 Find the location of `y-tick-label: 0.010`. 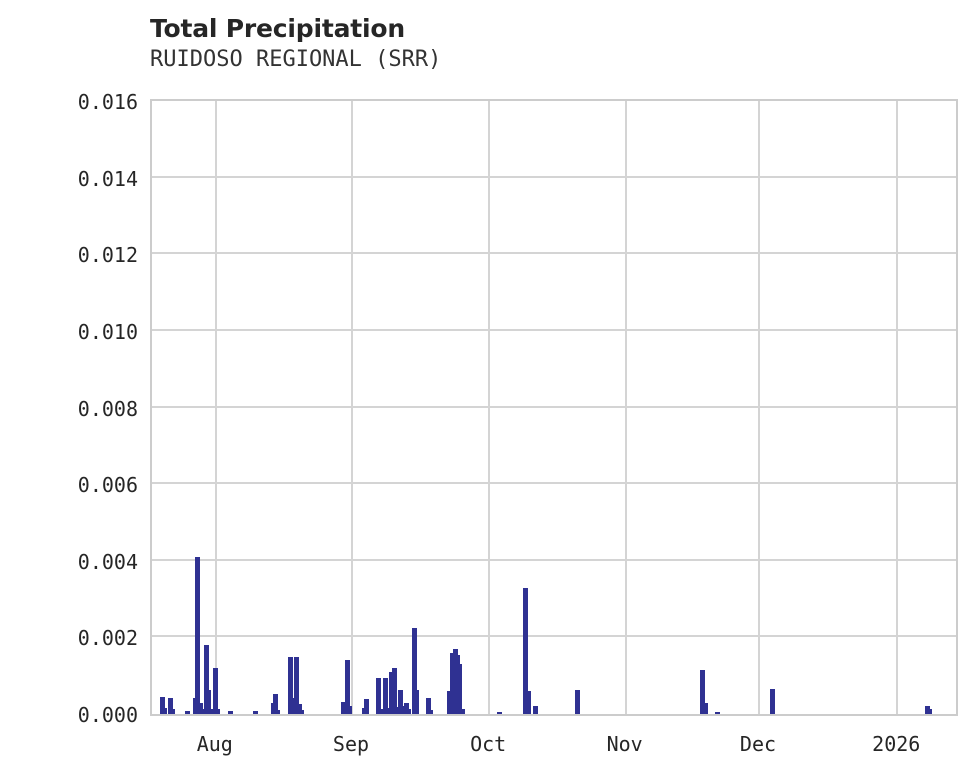

y-tick-label: 0.010 is located at coordinates (107, 331).